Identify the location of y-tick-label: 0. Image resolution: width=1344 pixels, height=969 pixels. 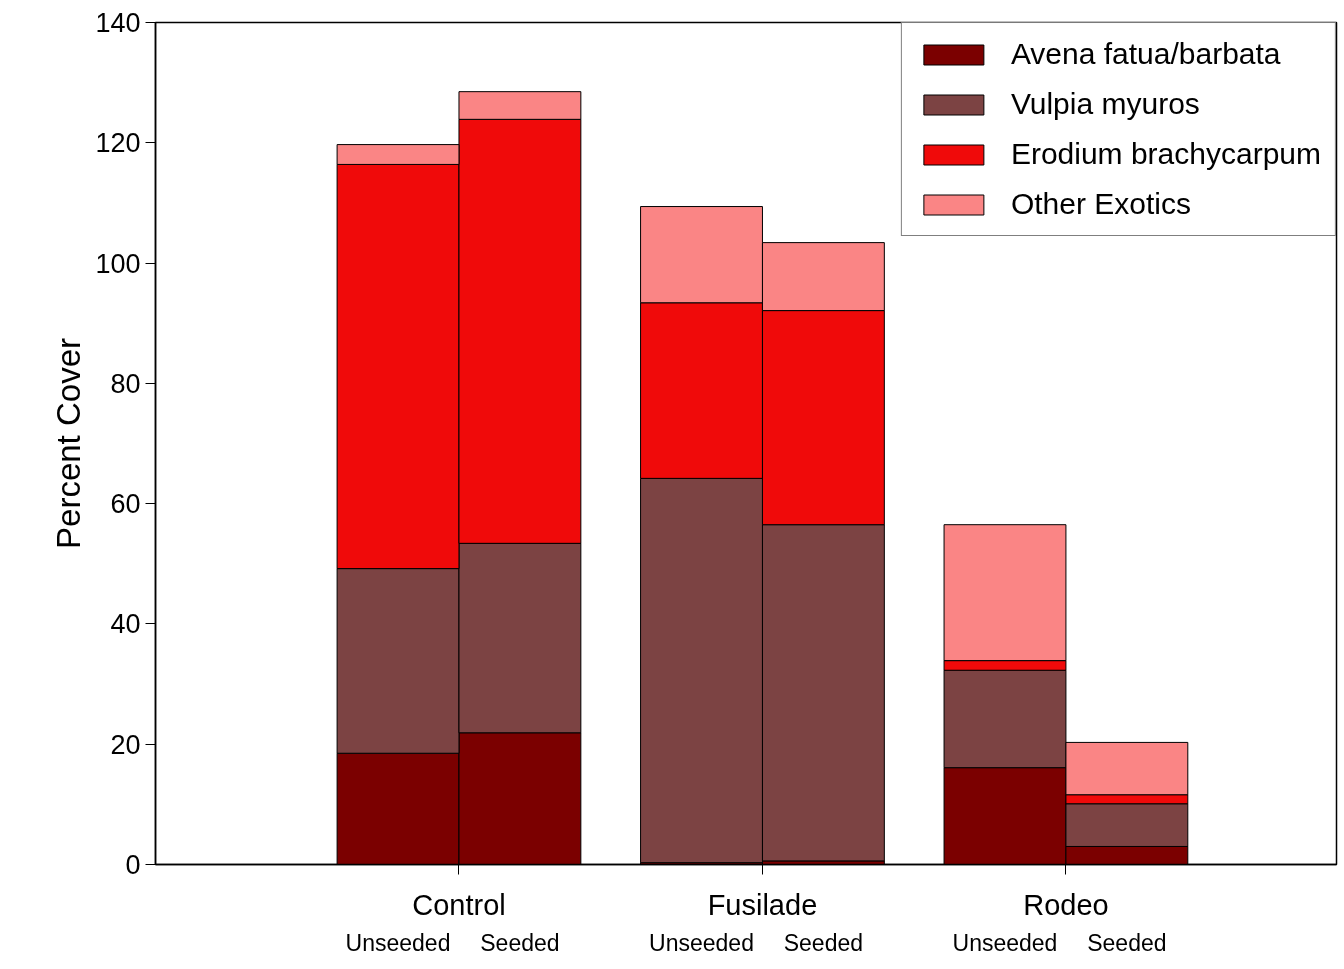
(133, 865).